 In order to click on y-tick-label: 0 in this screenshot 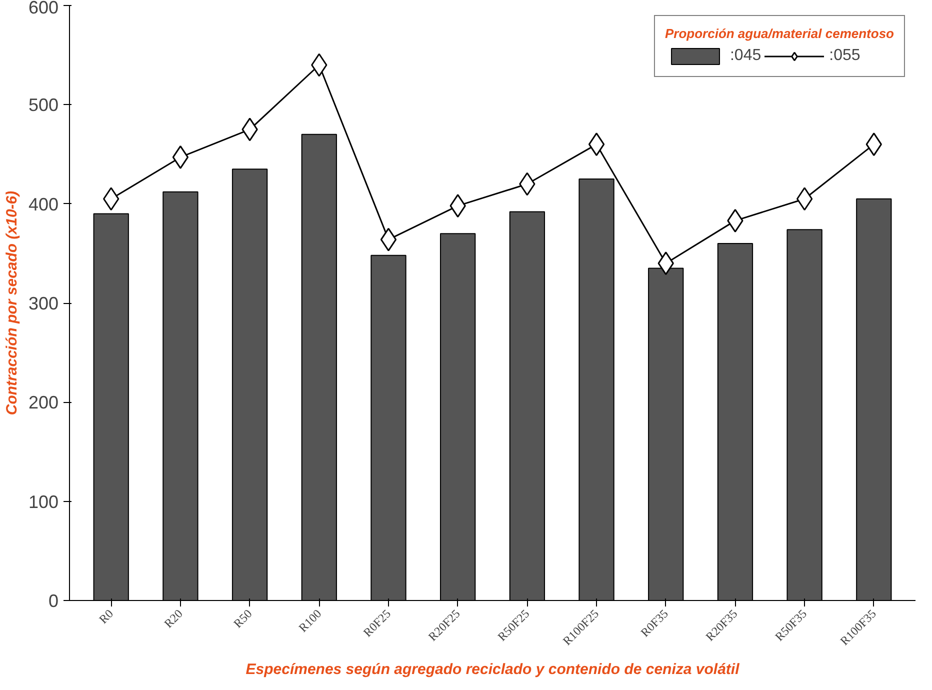, I will do `click(53, 601)`.